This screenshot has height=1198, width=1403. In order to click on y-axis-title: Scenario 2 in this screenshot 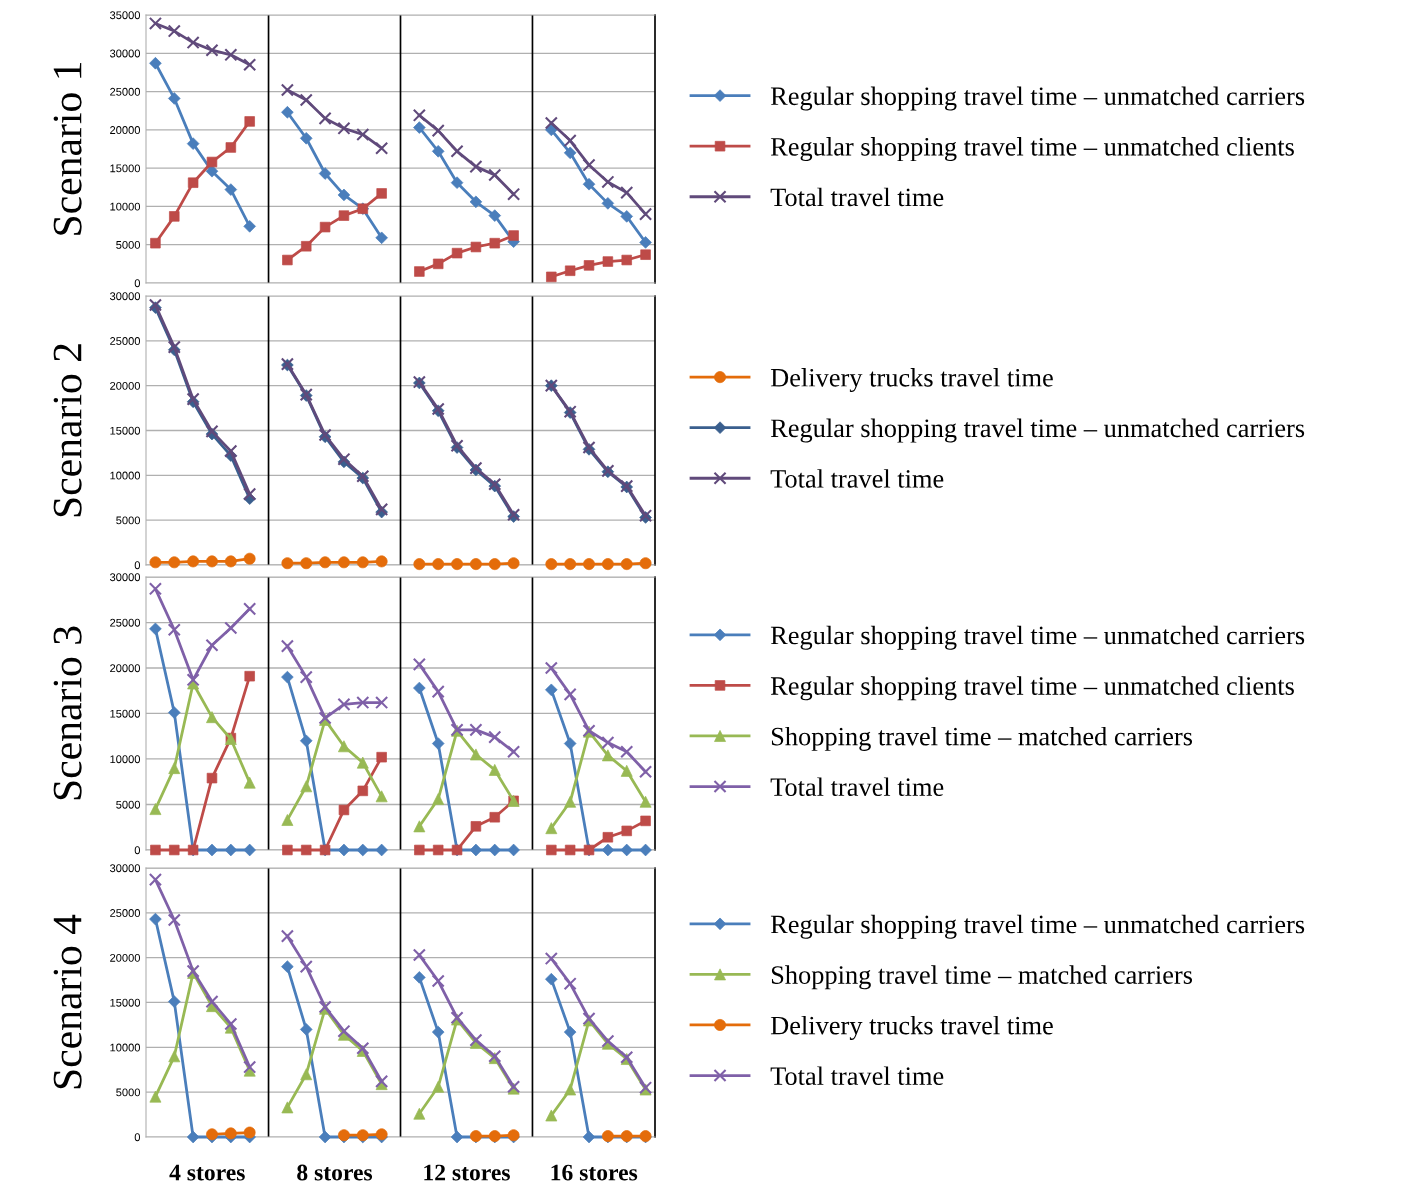, I will do `click(67, 430)`.